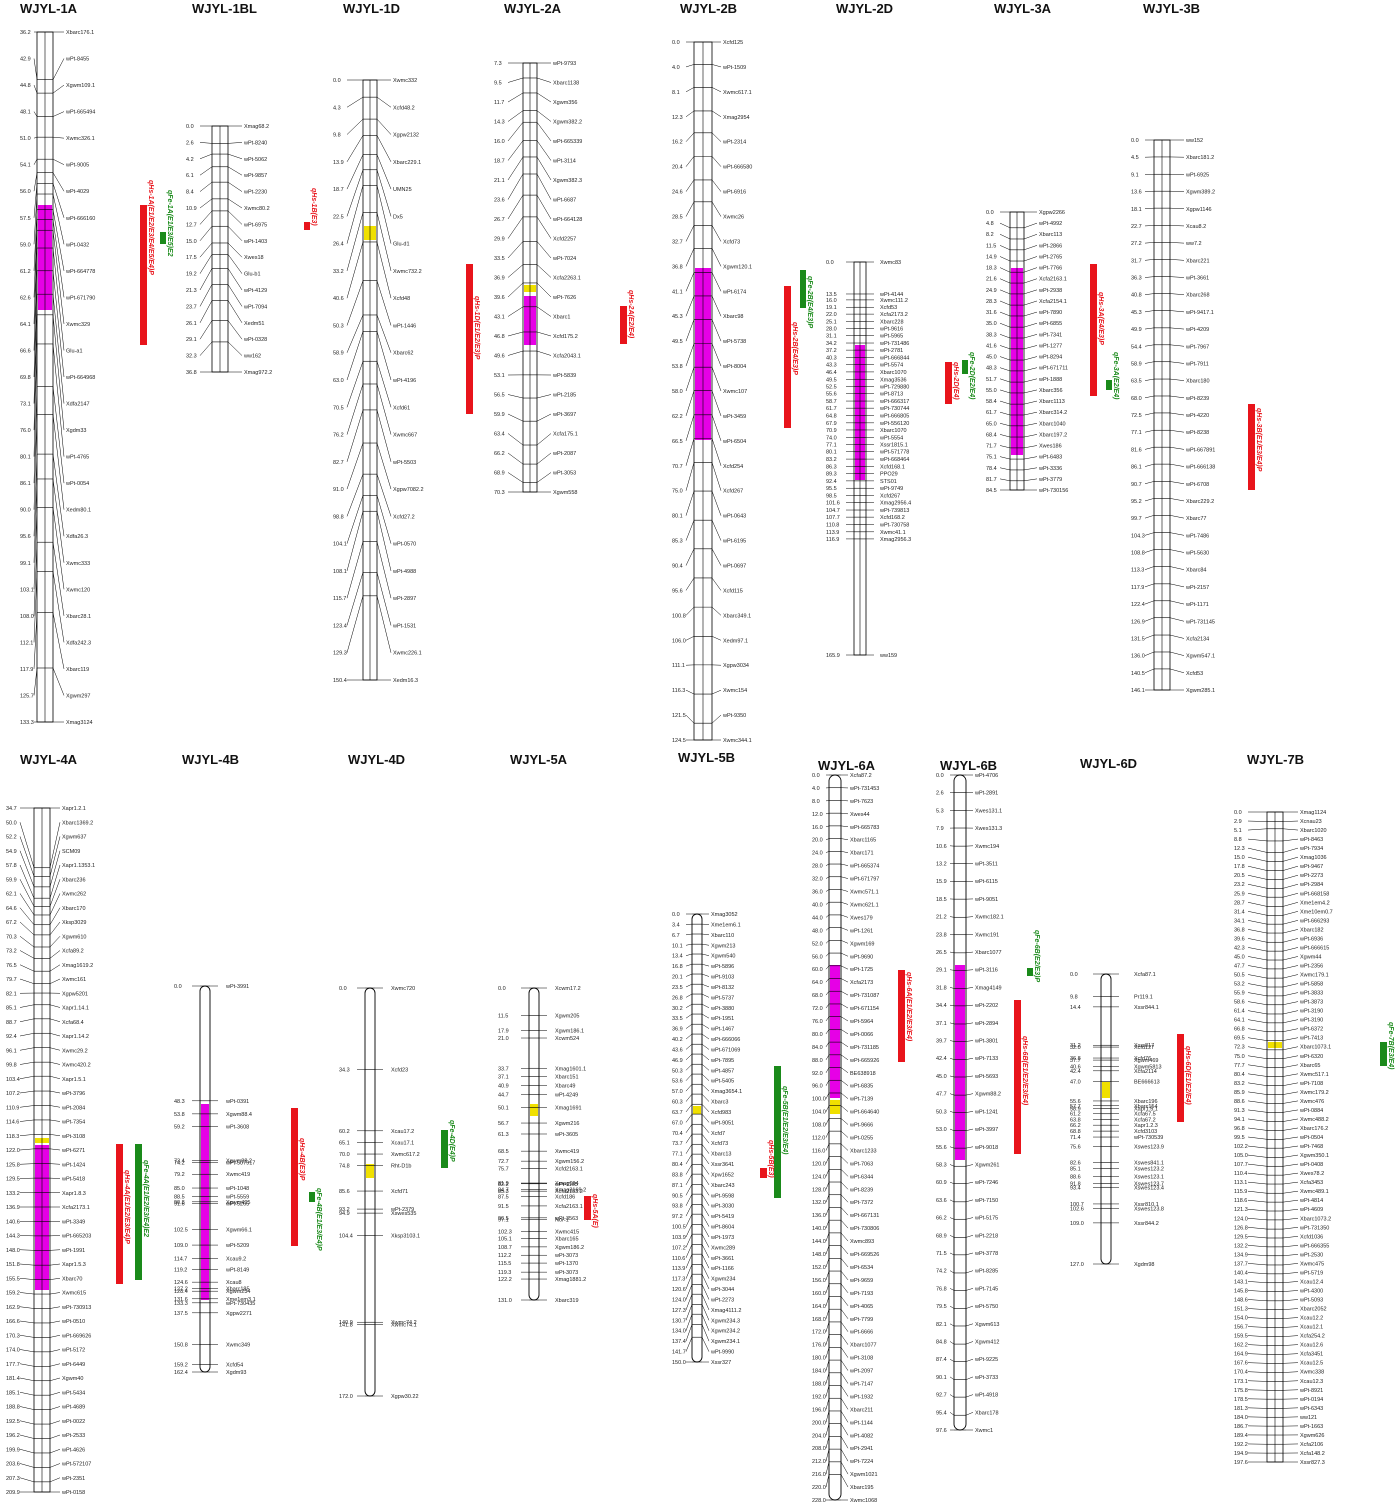  Describe the element at coordinates (338, 517) in the screenshot. I see `marker-position: 98.8` at that location.